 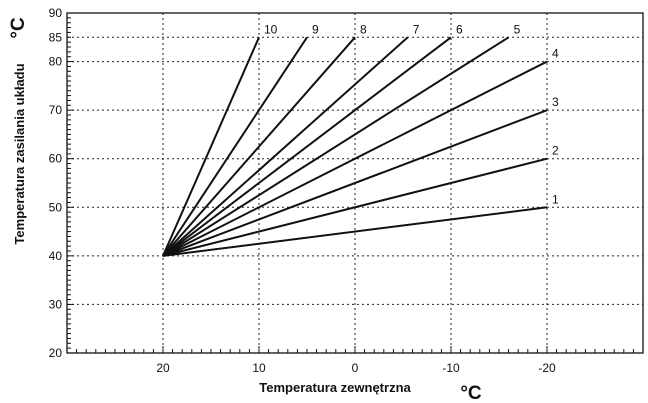 What do you see at coordinates (56, 256) in the screenshot?
I see `y-tick-label: 40` at bounding box center [56, 256].